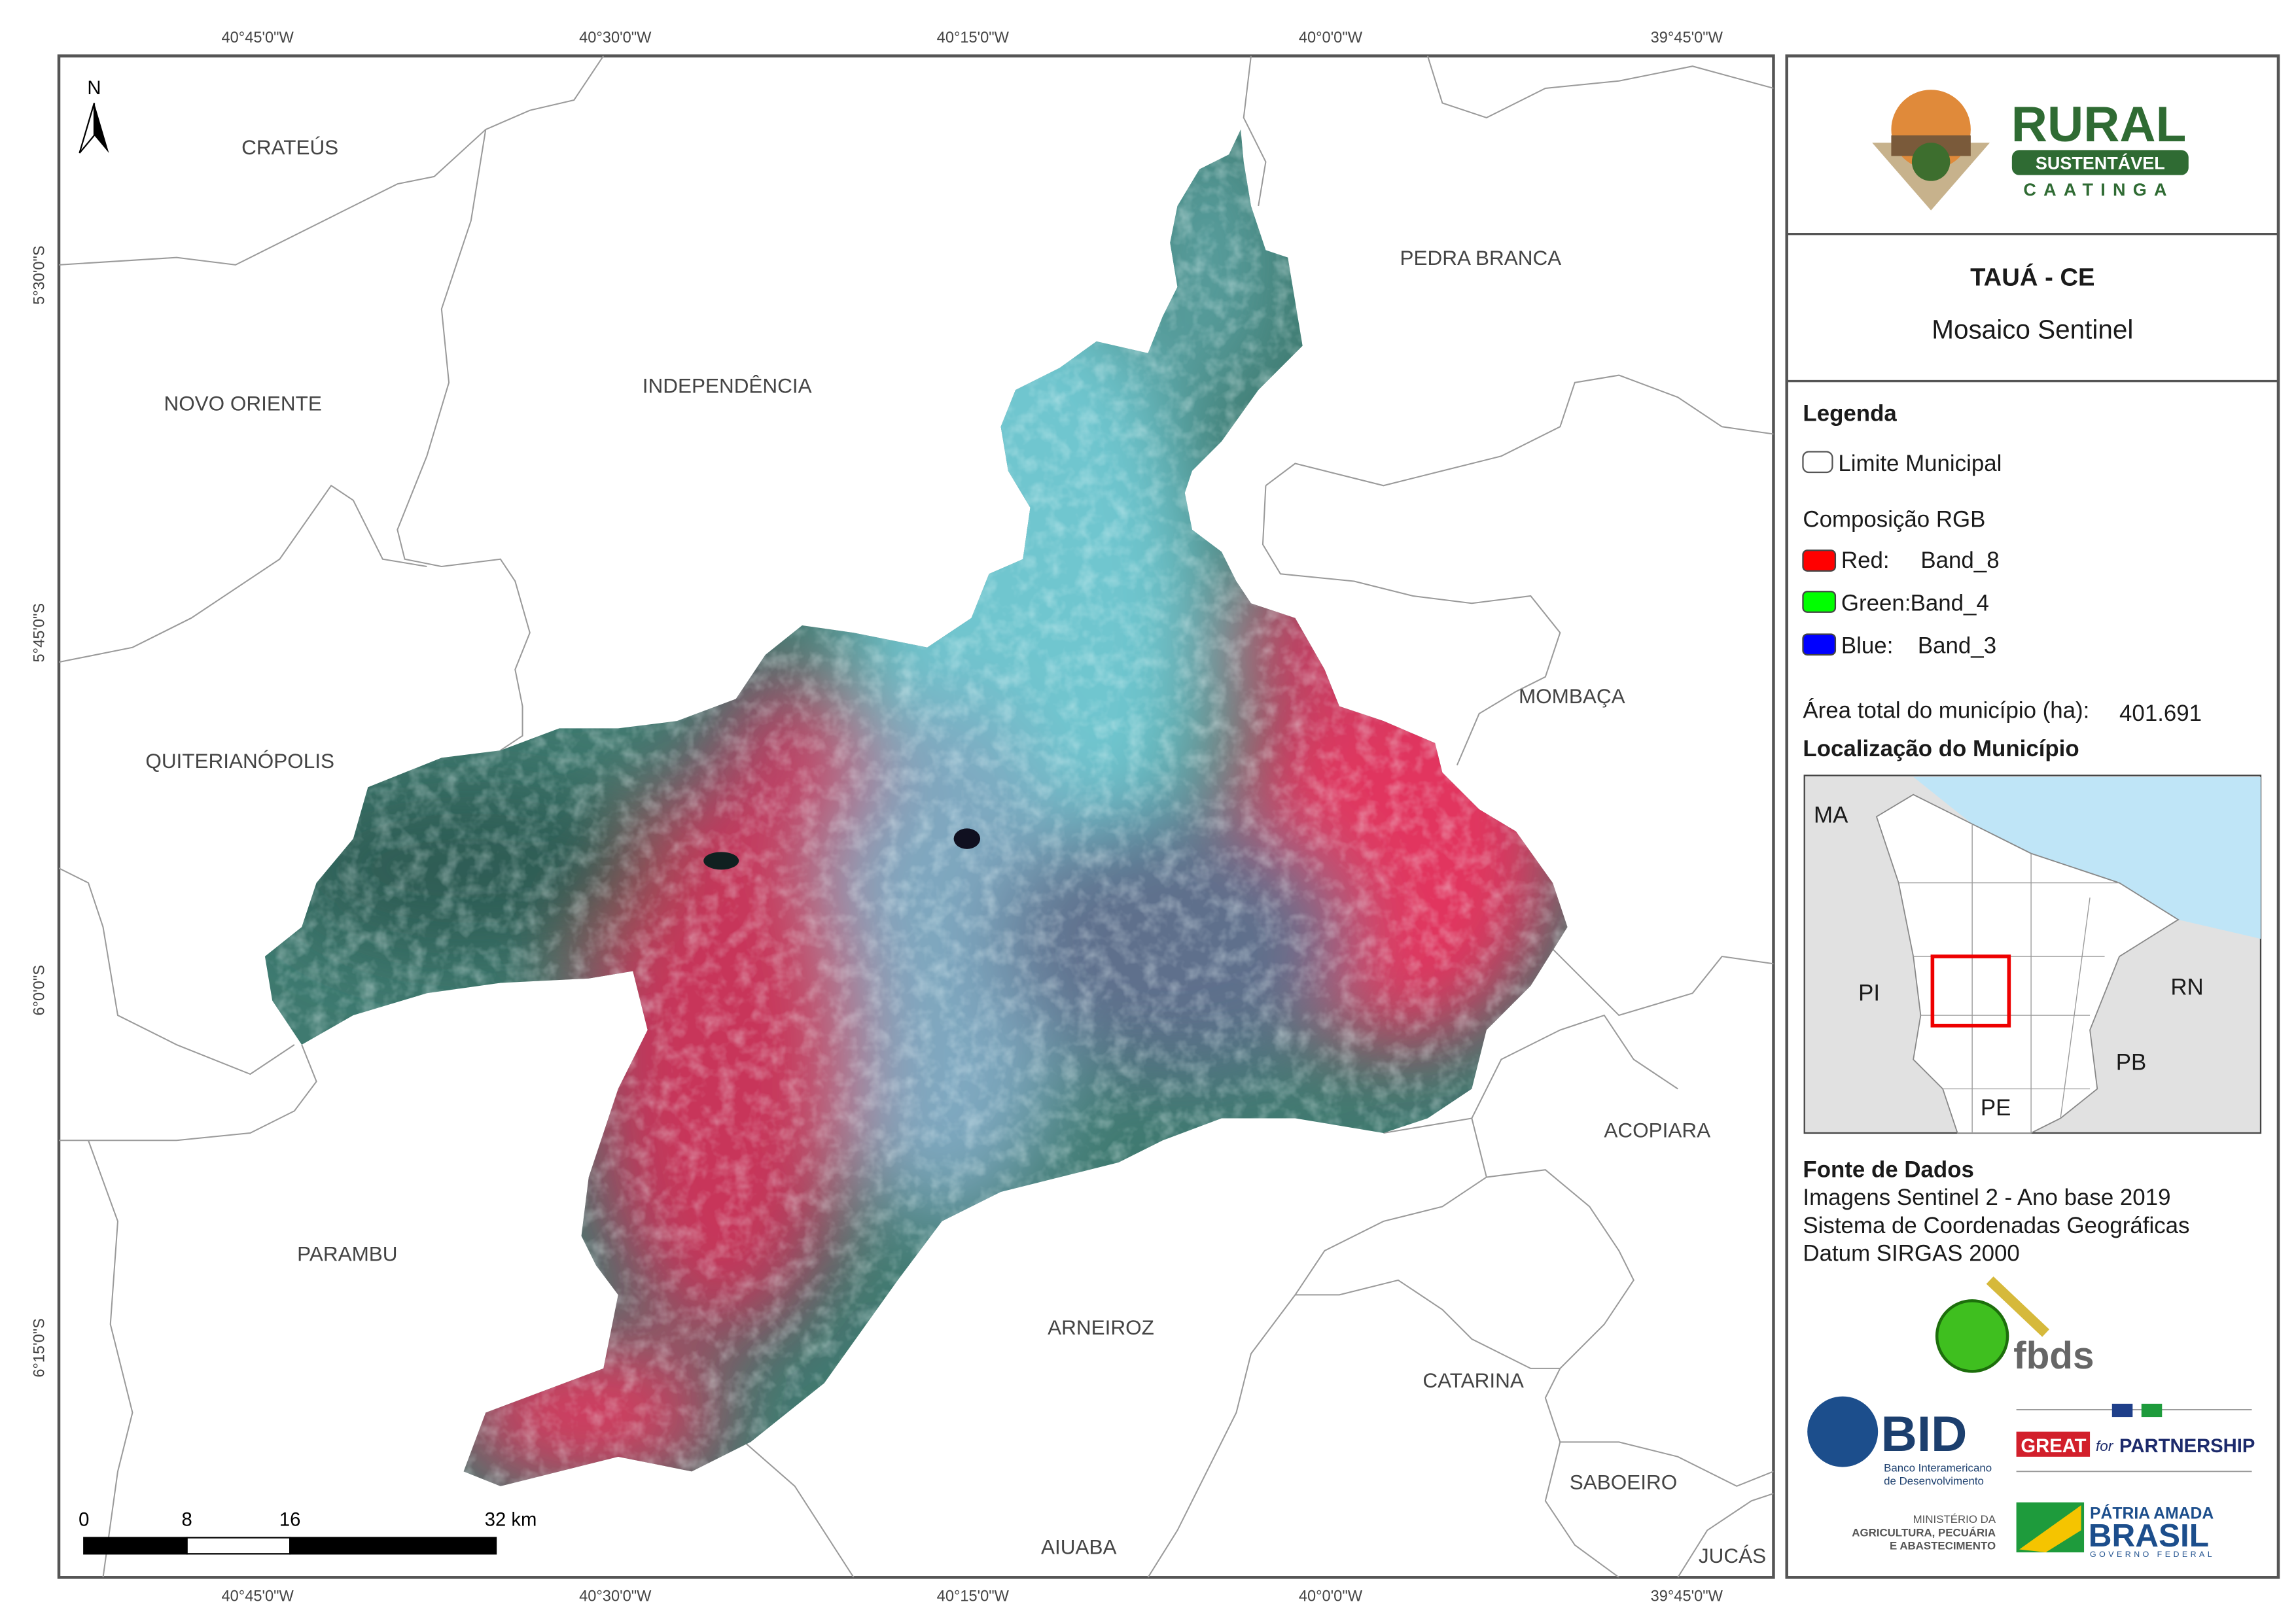  I want to click on legend-label: Limite Municipal, so click(1920, 464).